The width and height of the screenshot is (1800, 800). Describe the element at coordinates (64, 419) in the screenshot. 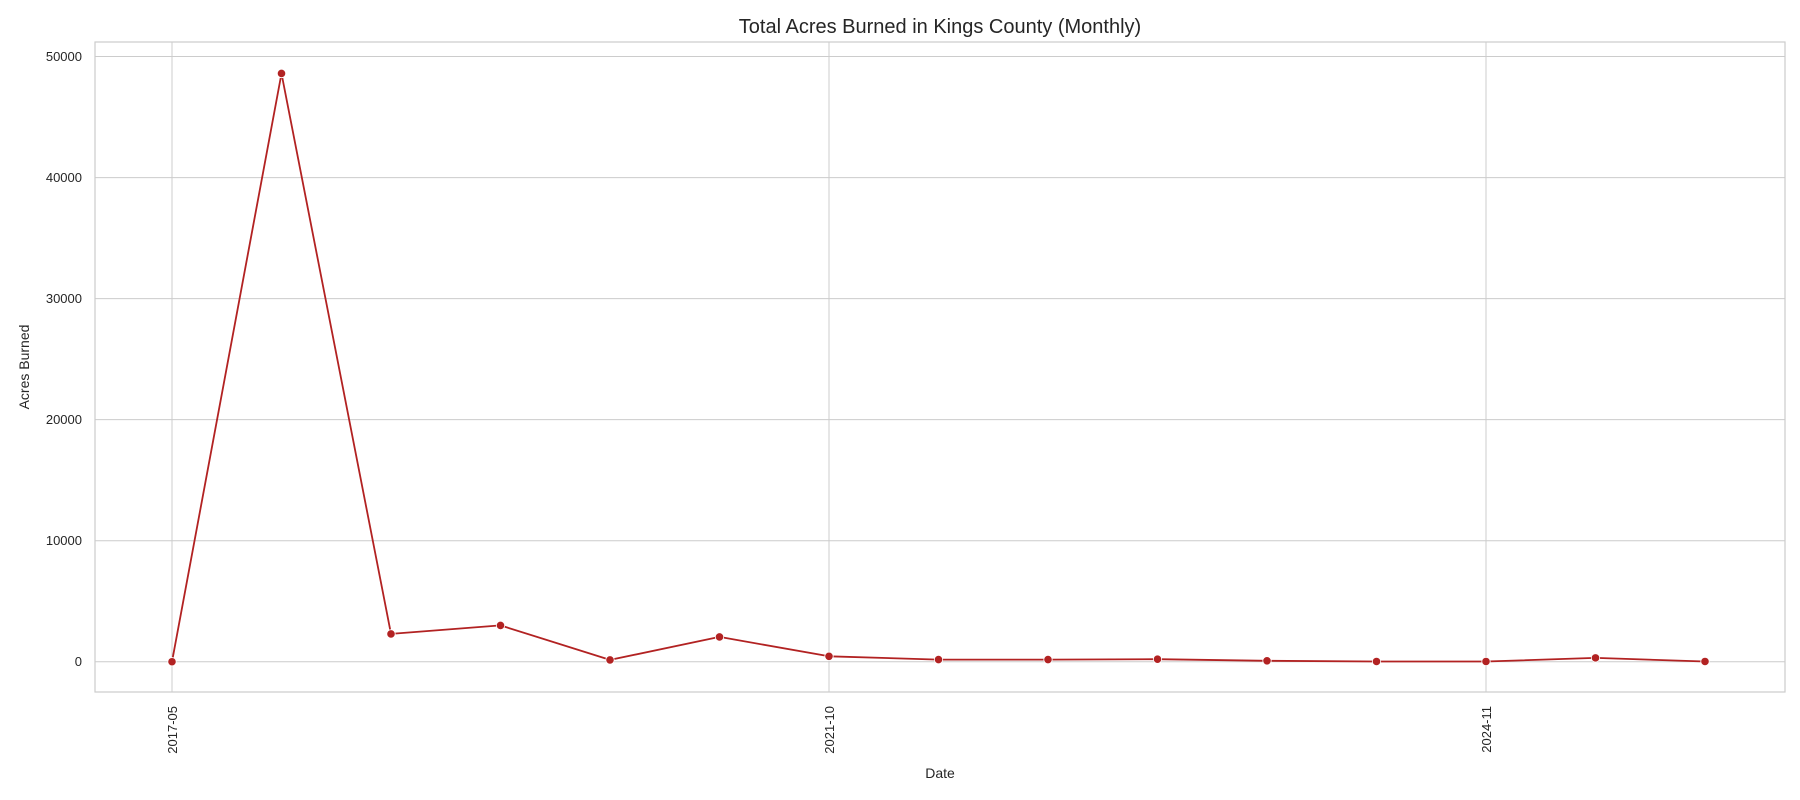

I see `y-tick-label: 20000` at that location.